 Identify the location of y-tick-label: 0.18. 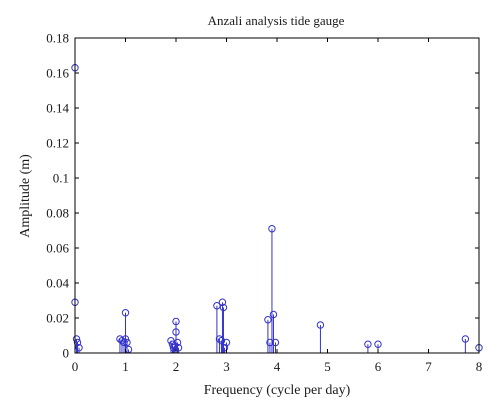
(57, 38).